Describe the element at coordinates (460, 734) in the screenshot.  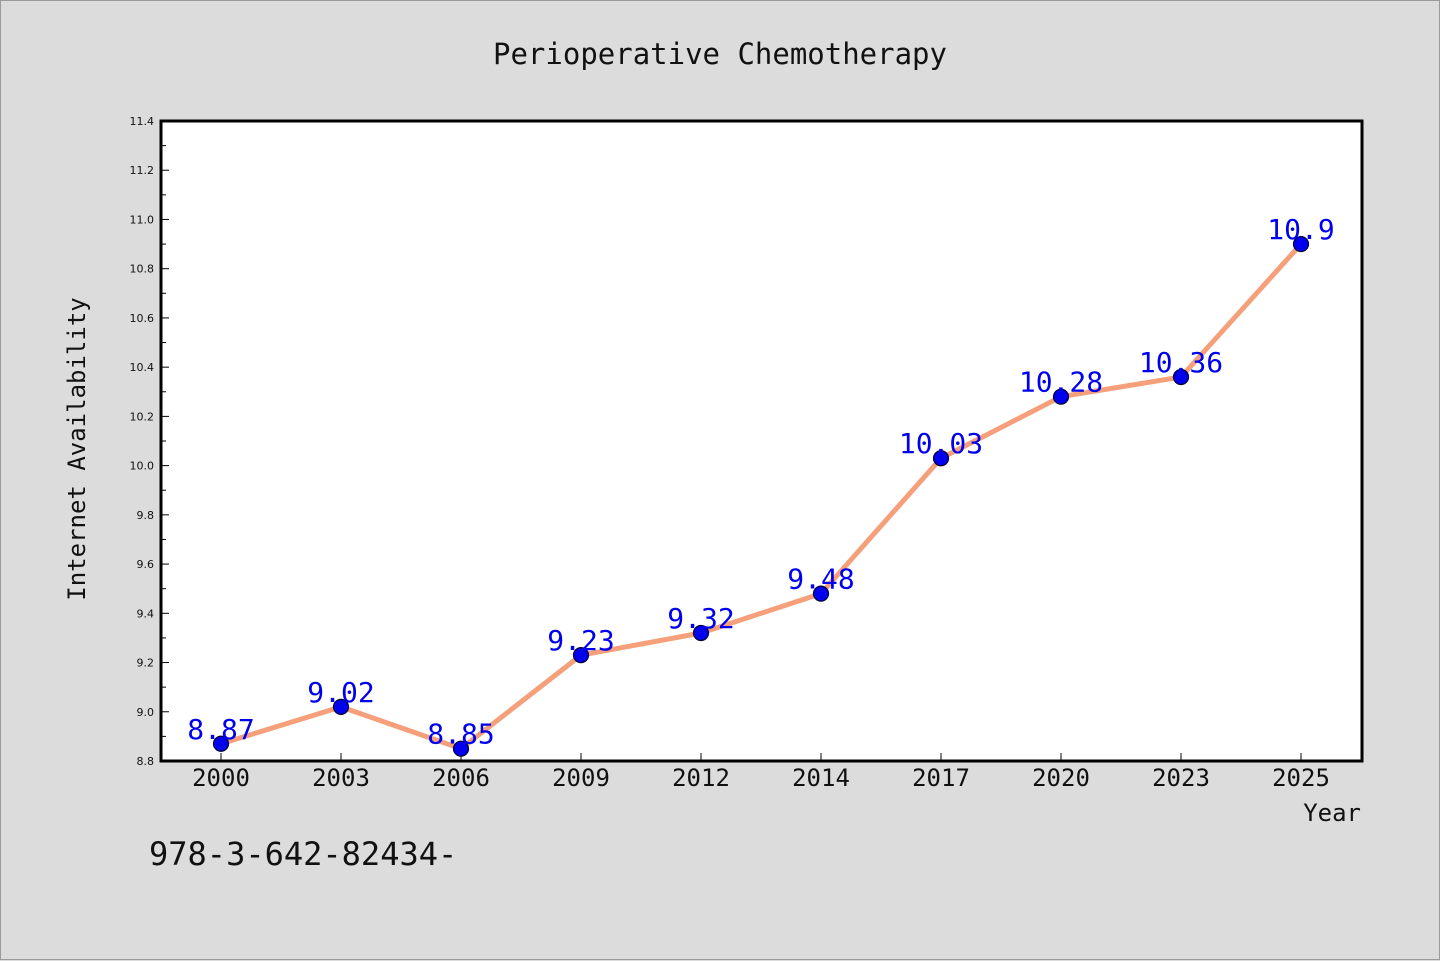
I see `data-label: 8.85` at that location.